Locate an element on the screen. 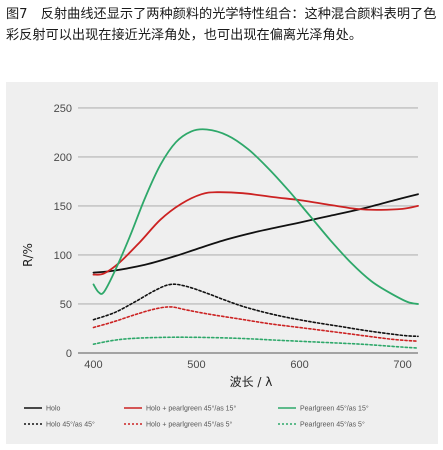 This screenshot has height=450, width=443. x-tick-label: 600 is located at coordinates (299, 365).